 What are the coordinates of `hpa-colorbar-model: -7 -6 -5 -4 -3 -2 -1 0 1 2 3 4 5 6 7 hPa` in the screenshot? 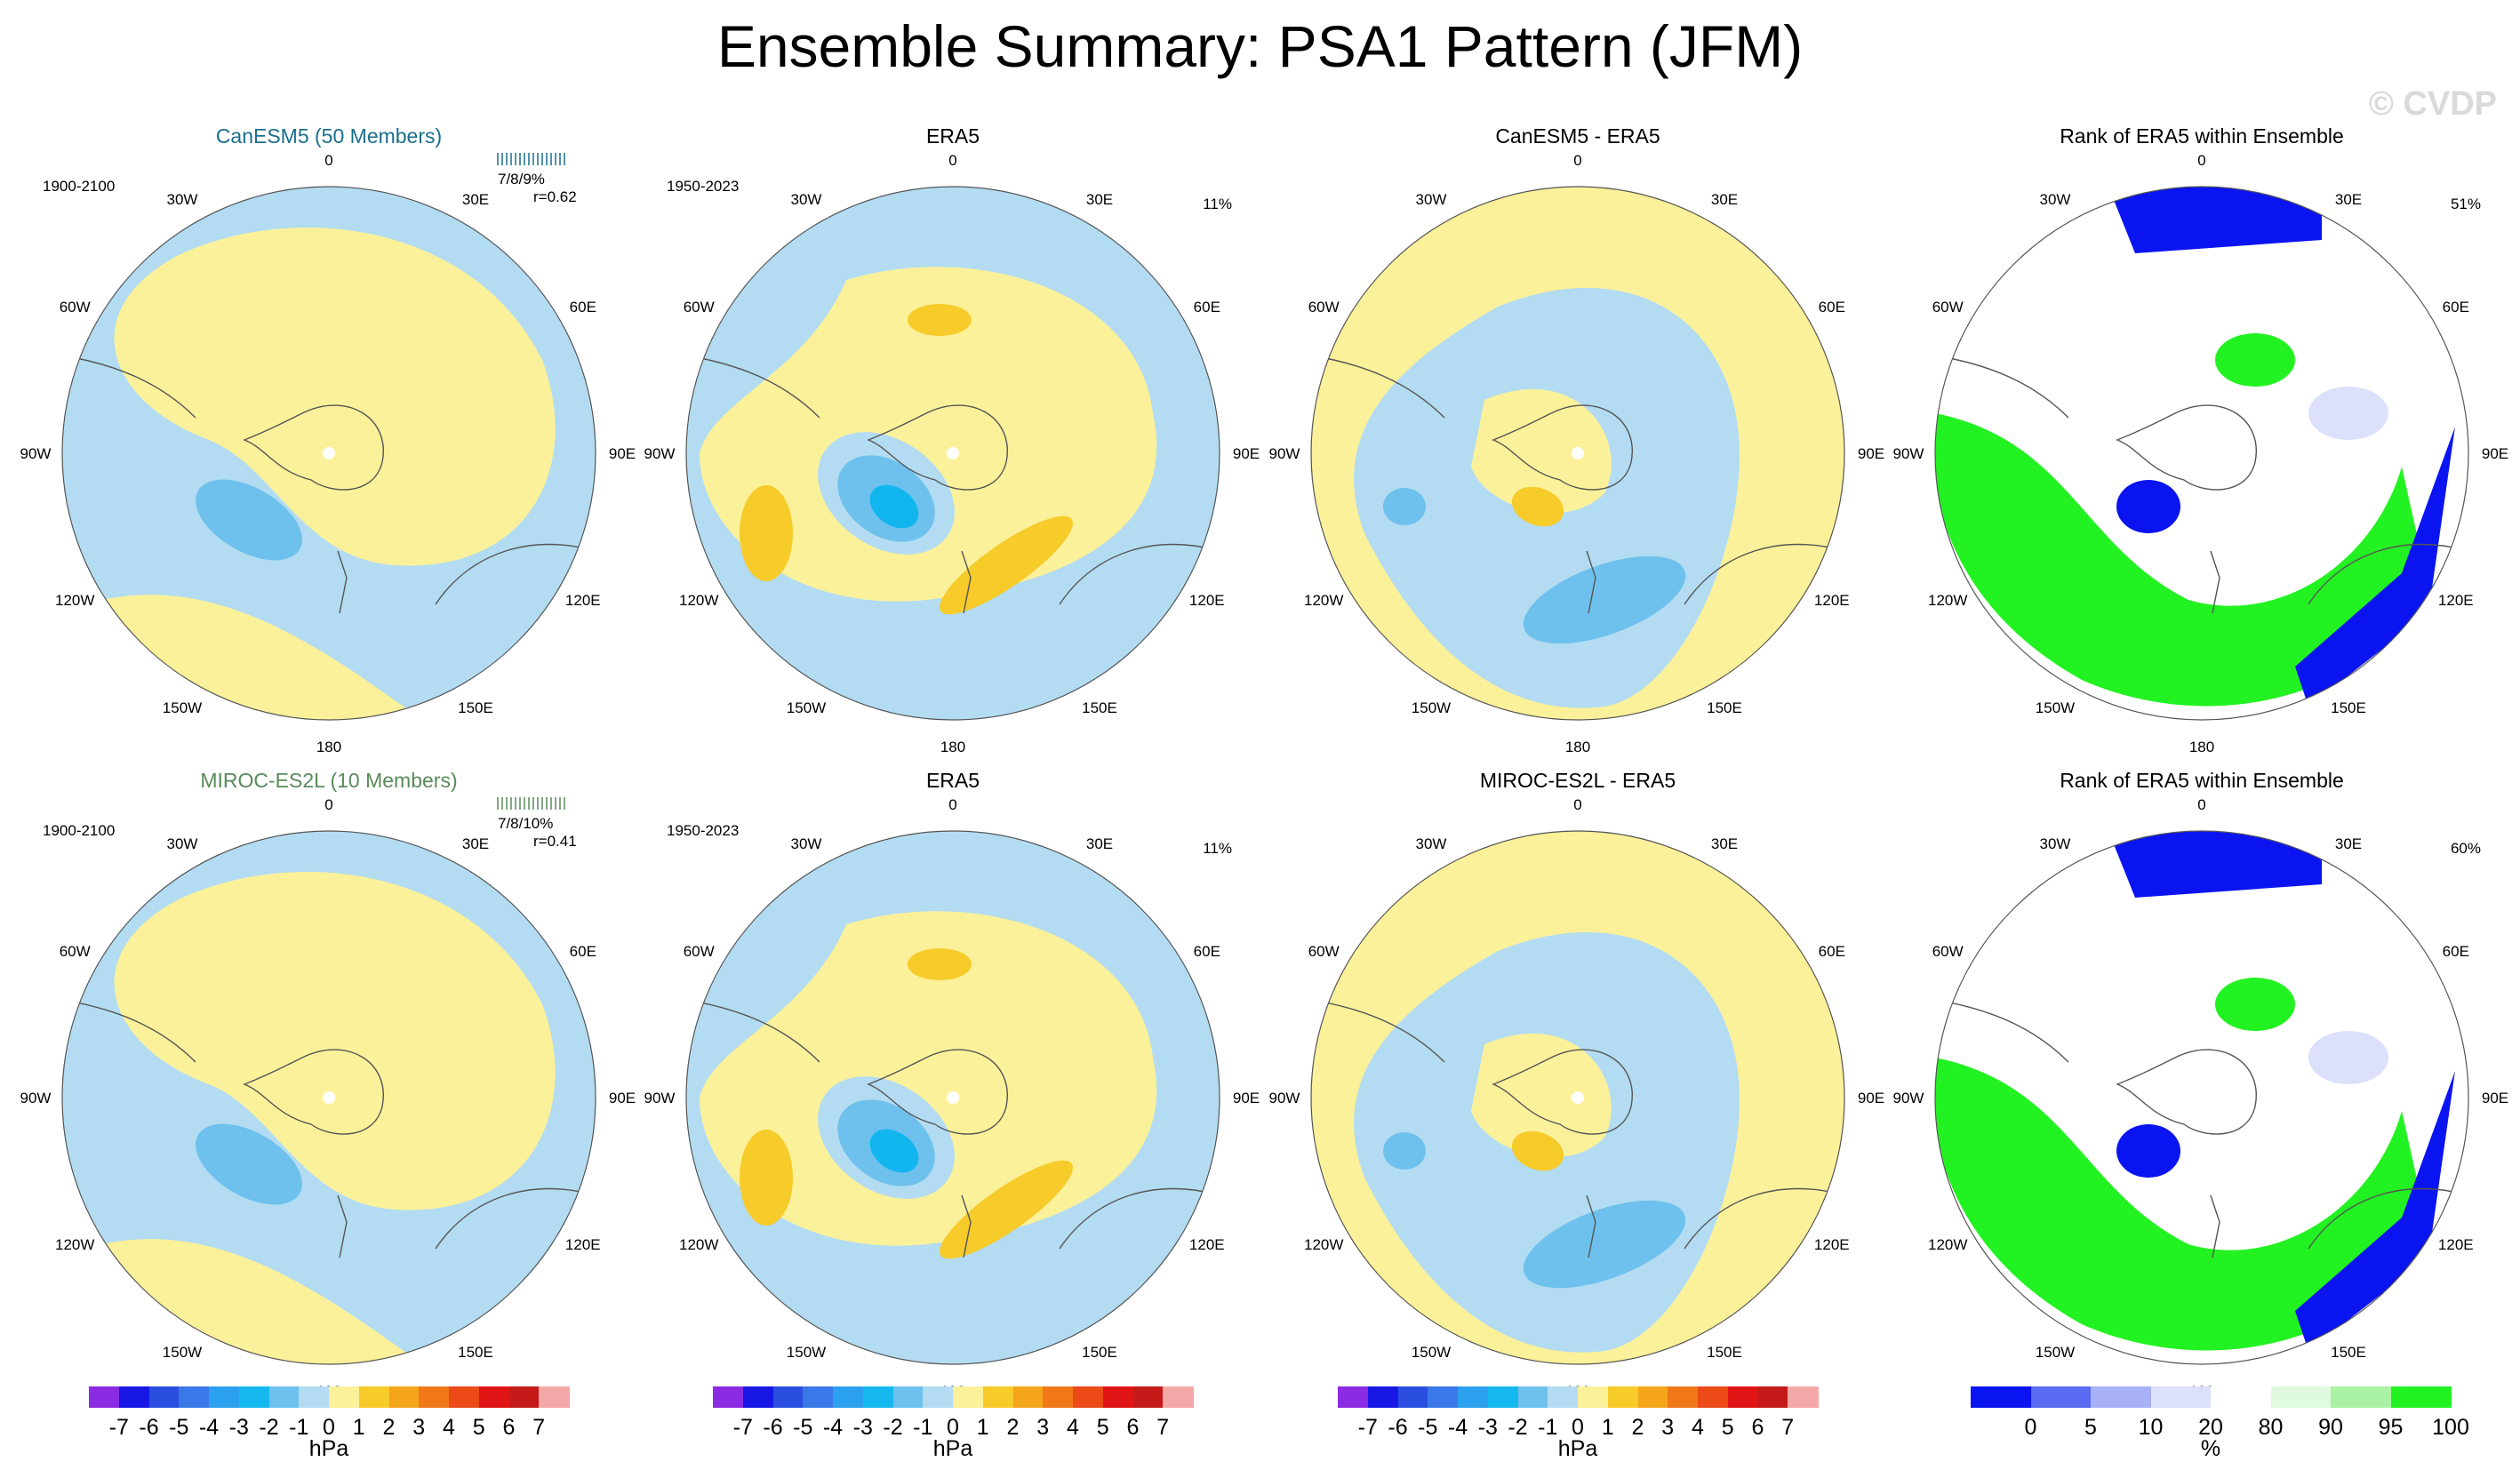 It's located at (329, 1428).